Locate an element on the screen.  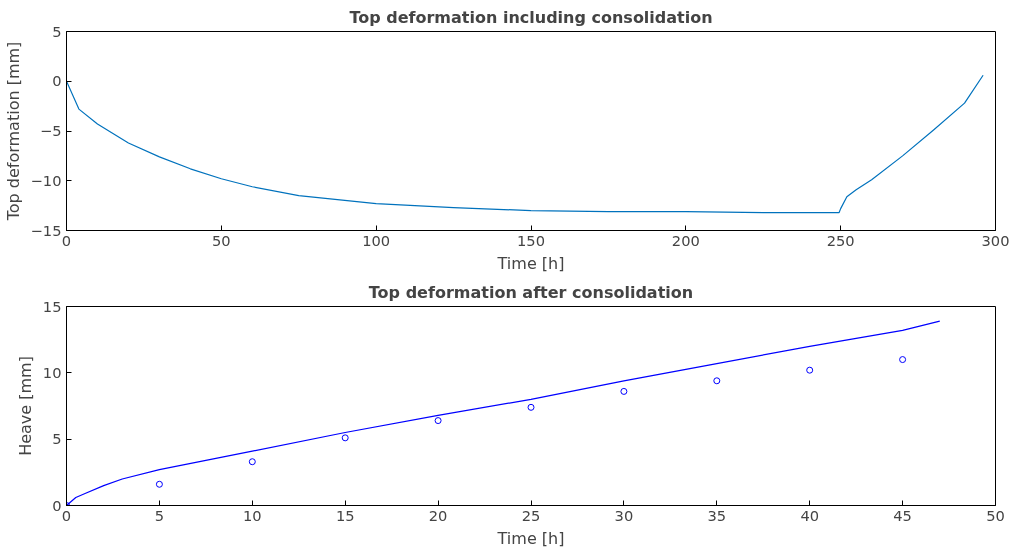
x-tick-label: 20 is located at coordinates (438, 515).